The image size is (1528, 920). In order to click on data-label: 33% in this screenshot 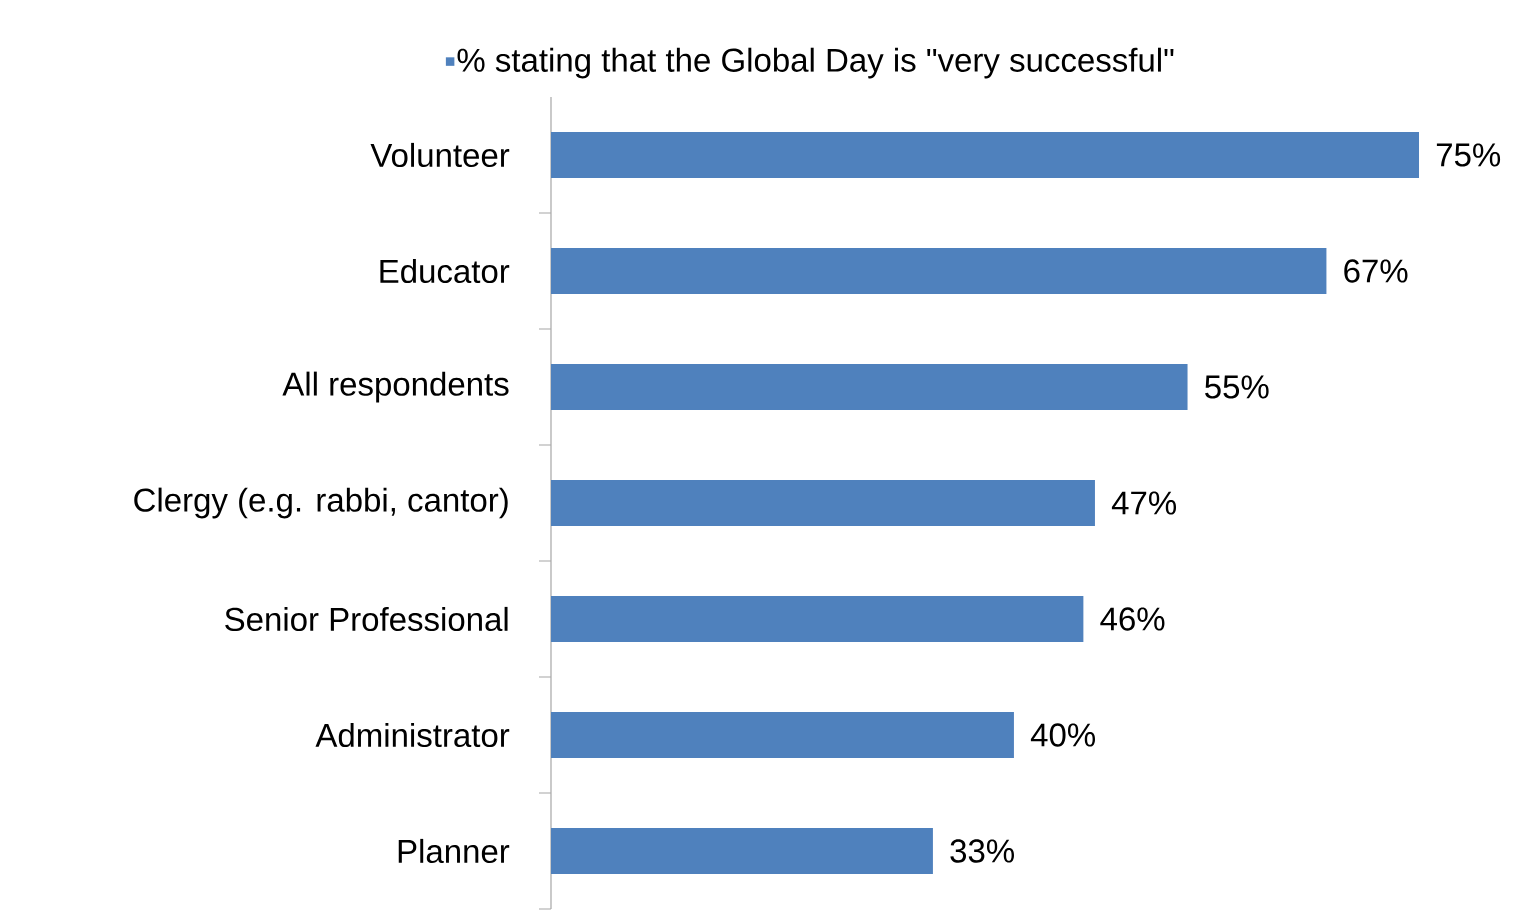, I will do `click(982, 851)`.